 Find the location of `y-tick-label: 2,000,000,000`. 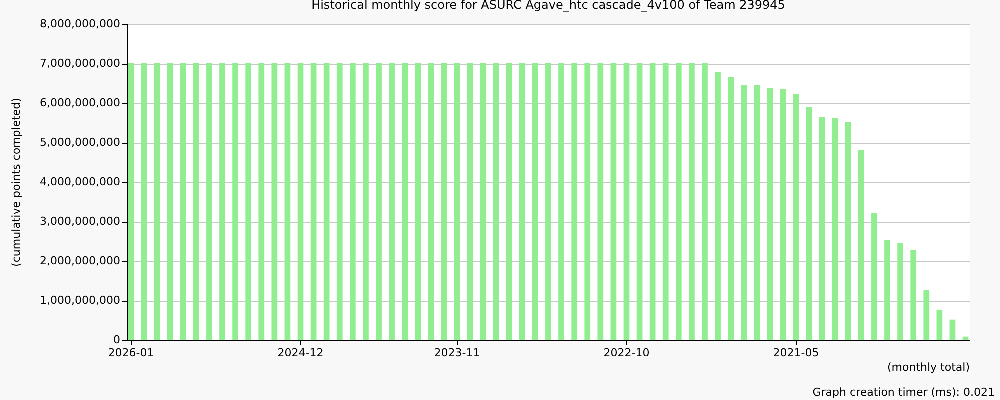

y-tick-label: 2,000,000,000 is located at coordinates (80, 261).